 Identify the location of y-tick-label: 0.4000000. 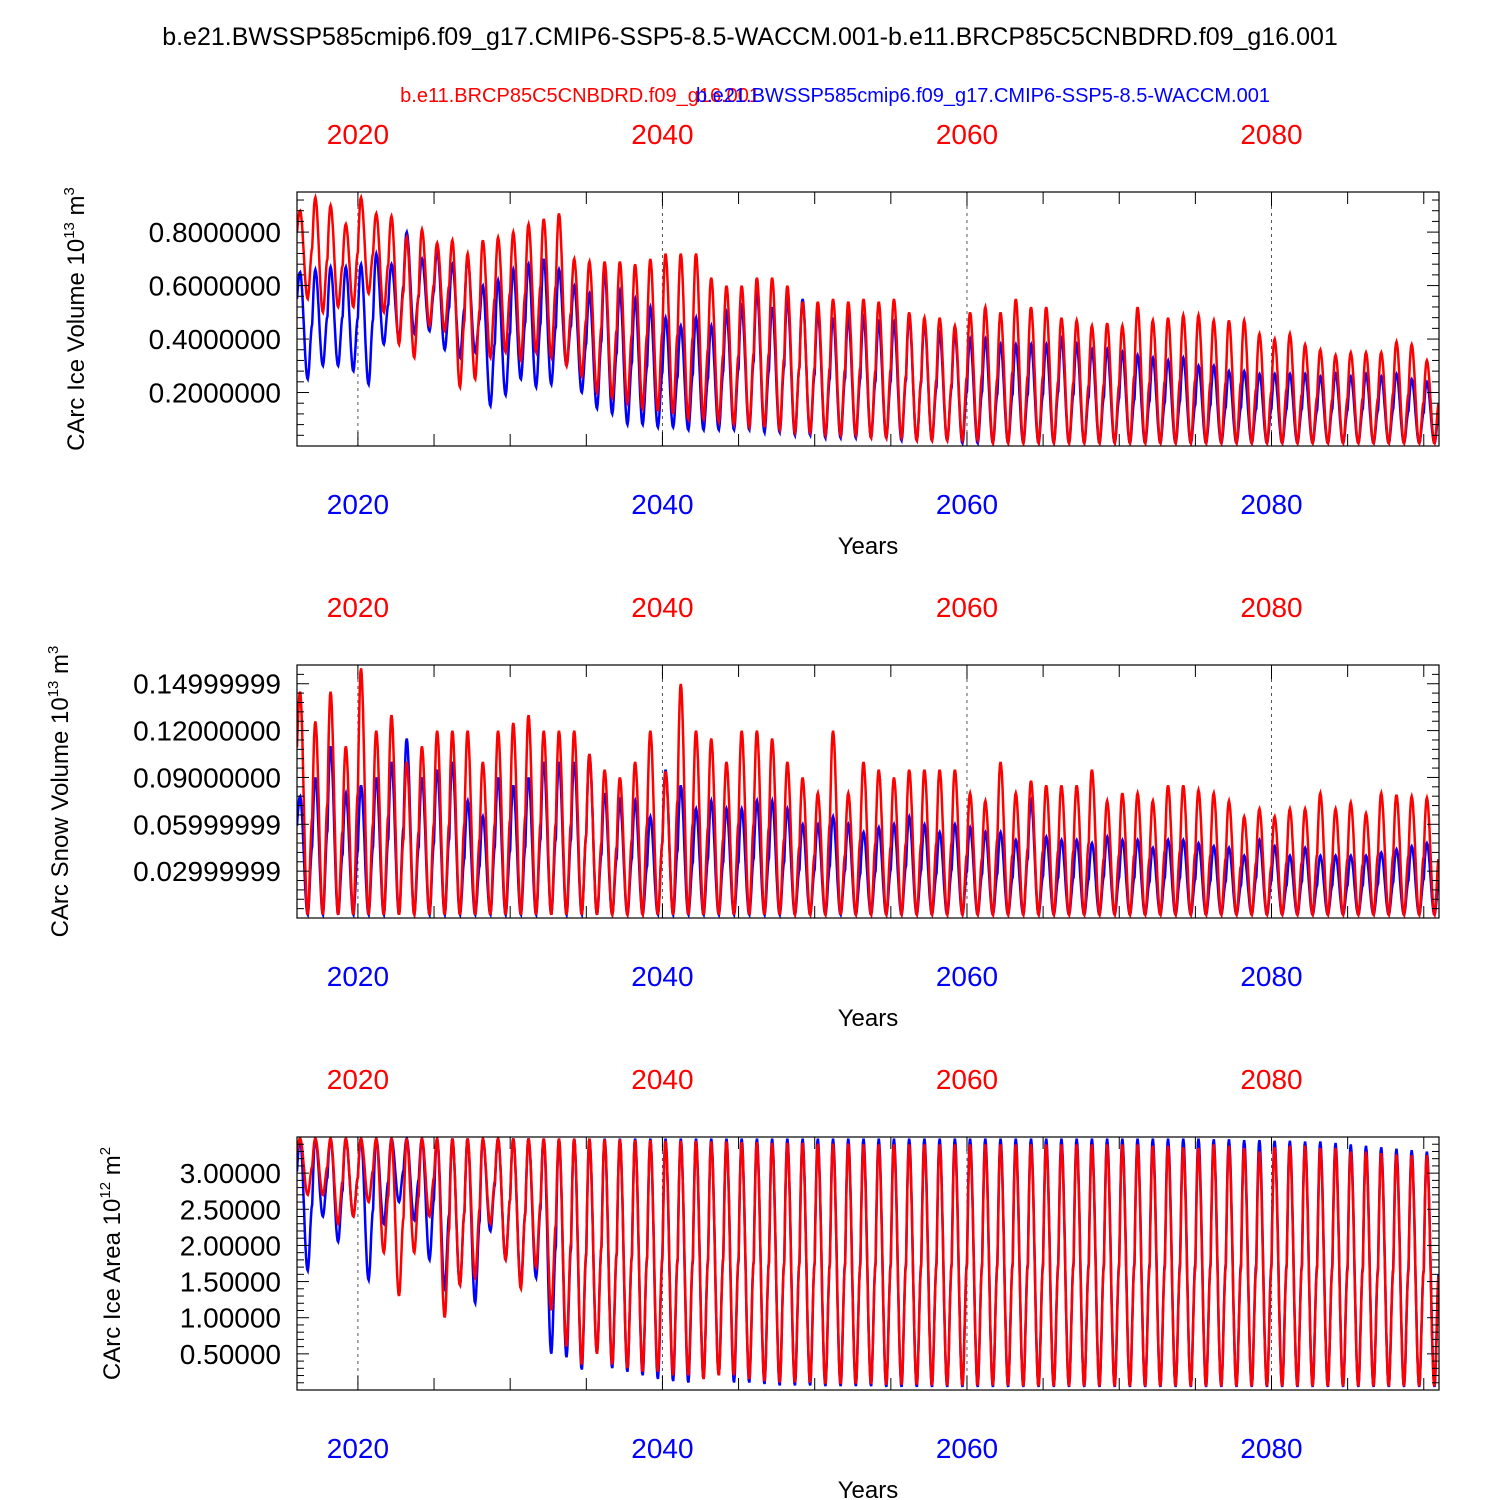
(215, 339).